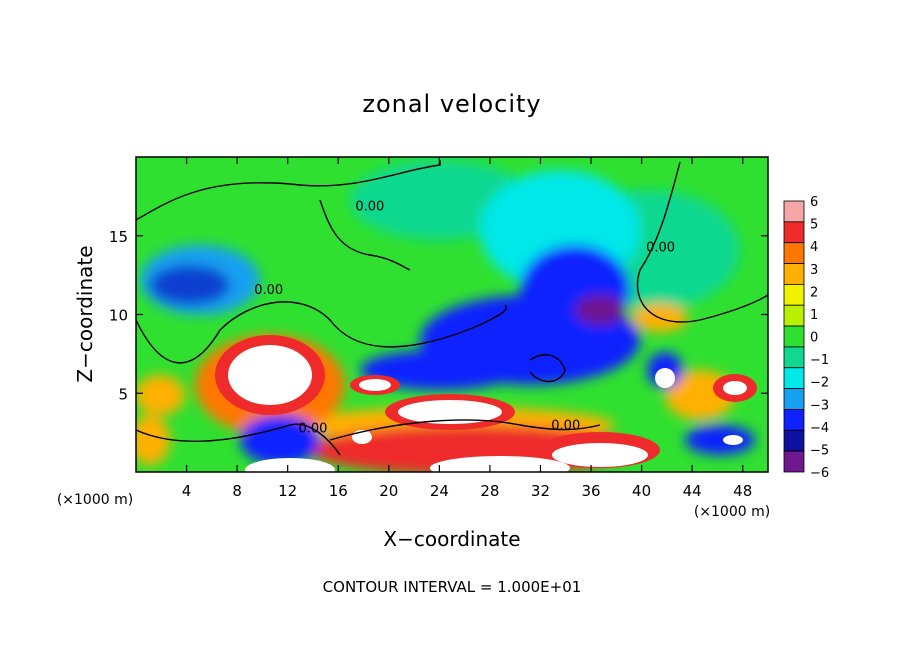 This screenshot has width=904, height=654. I want to click on x-tick-label: 4, so click(187, 491).